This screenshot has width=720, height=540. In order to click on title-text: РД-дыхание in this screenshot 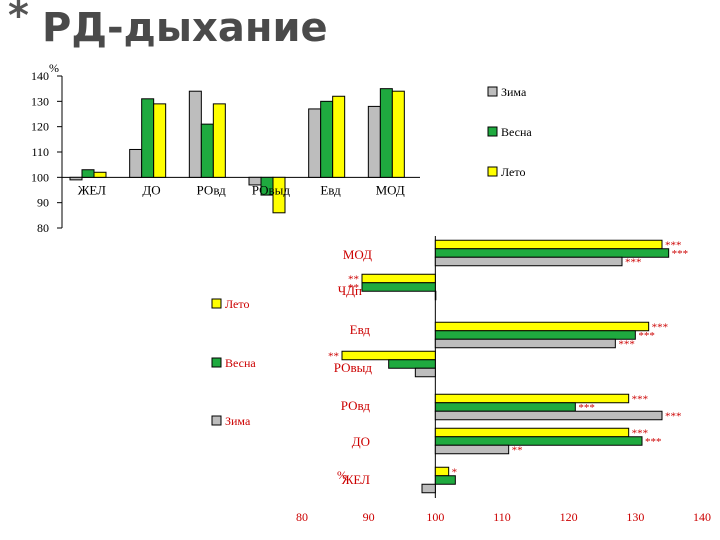, I will do `click(185, 28)`.